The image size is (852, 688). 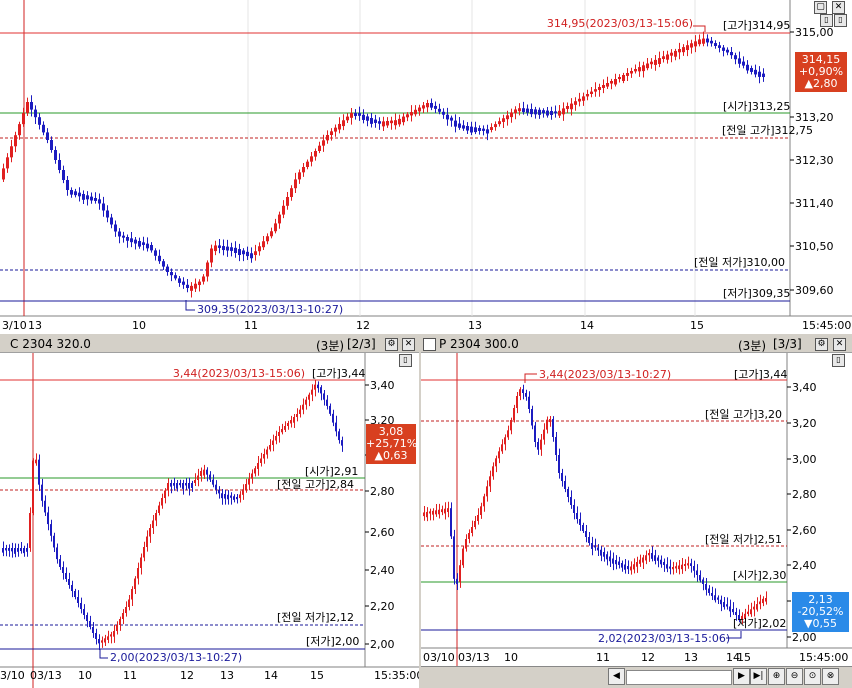 What do you see at coordinates (46, 675) in the screenshot?
I see `call-time-label-1: 03/13` at bounding box center [46, 675].